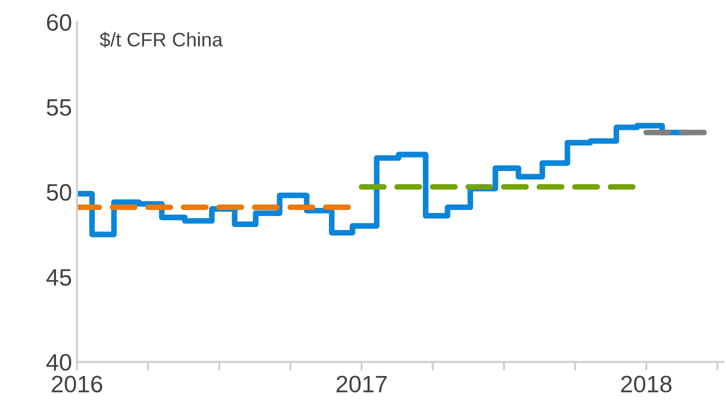  Describe the element at coordinates (161, 40) in the screenshot. I see `annotation: $/t CFR China` at that location.